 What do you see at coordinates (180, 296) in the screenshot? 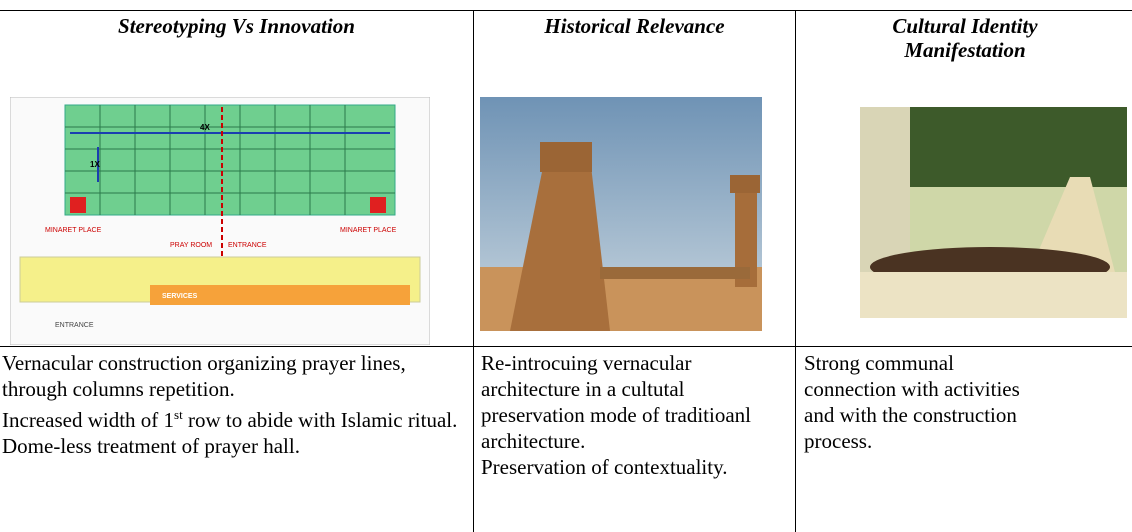
I see `plan-label: SERVICES` at bounding box center [180, 296].